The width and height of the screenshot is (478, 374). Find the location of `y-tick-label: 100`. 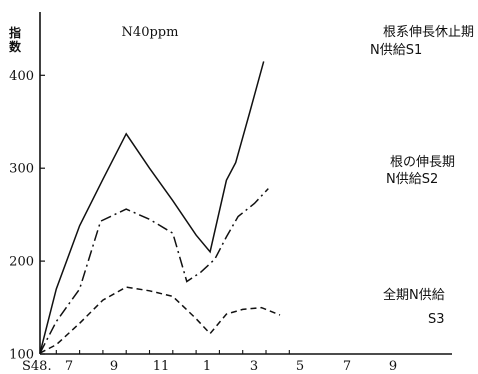

y-tick-label: 100 is located at coordinates (21, 355).